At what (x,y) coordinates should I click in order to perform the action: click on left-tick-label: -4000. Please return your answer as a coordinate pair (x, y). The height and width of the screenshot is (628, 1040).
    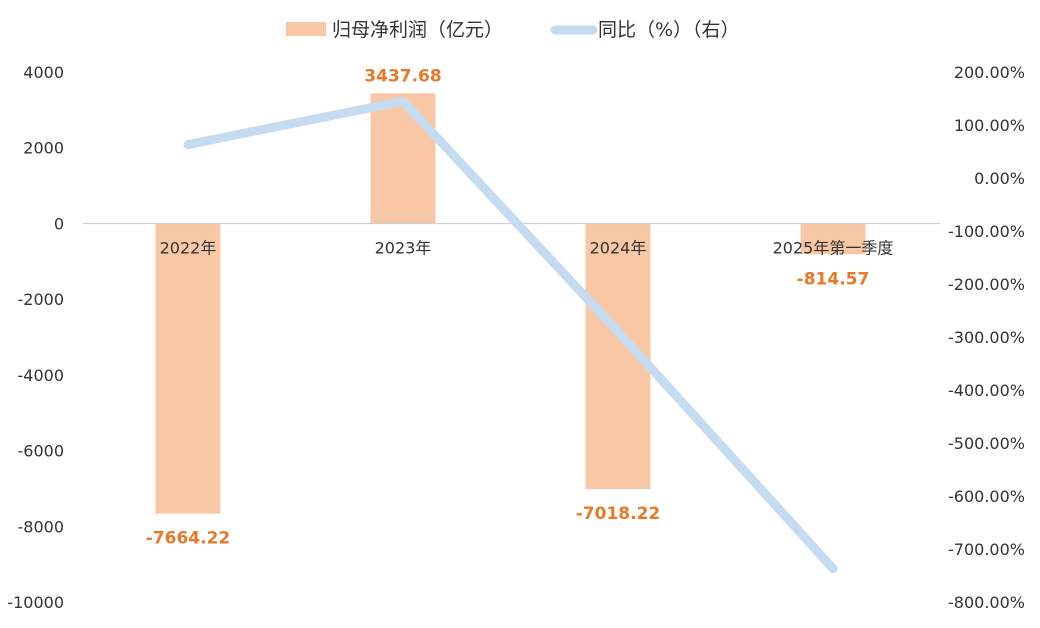
    Looking at the image, I should click on (41, 375).